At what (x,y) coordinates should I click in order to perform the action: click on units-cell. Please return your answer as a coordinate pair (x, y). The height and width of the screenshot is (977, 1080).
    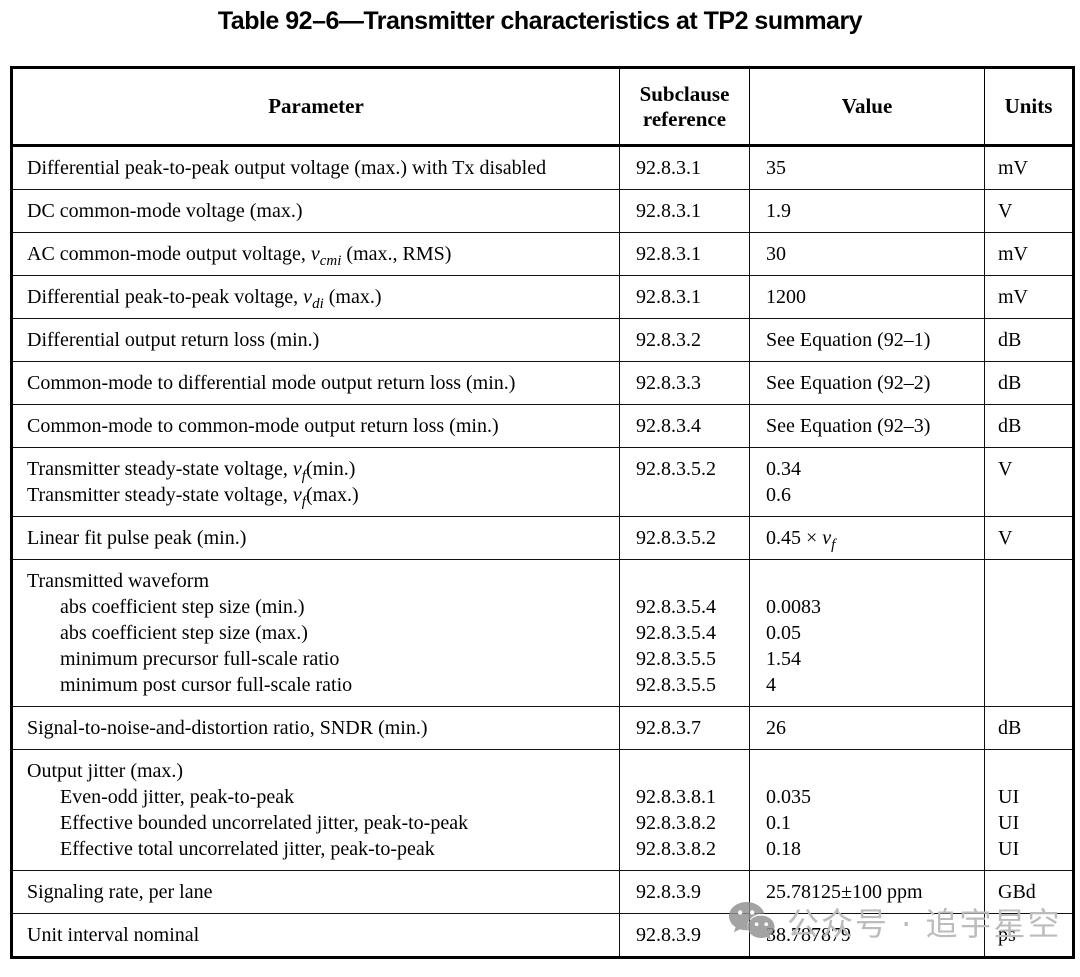
    Looking at the image, I should click on (1029, 633).